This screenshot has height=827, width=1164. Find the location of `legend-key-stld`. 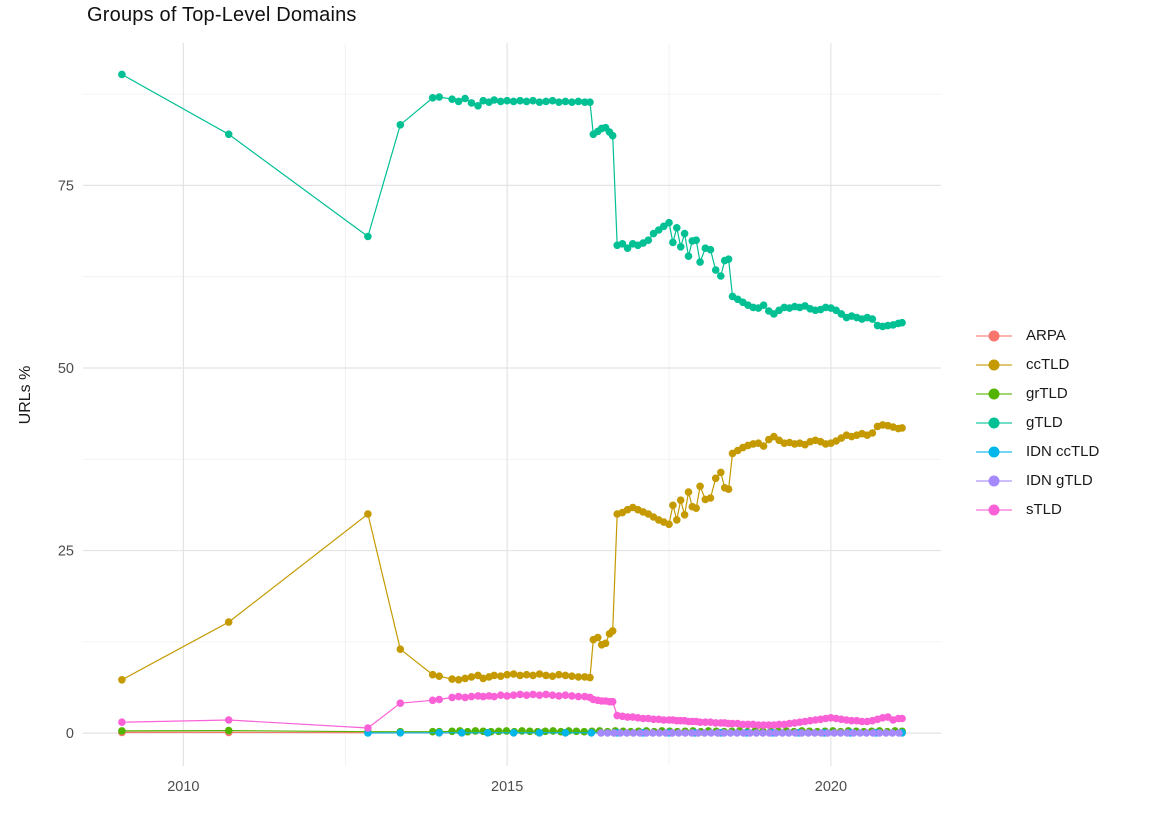

legend-key-stld is located at coordinates (994, 509).